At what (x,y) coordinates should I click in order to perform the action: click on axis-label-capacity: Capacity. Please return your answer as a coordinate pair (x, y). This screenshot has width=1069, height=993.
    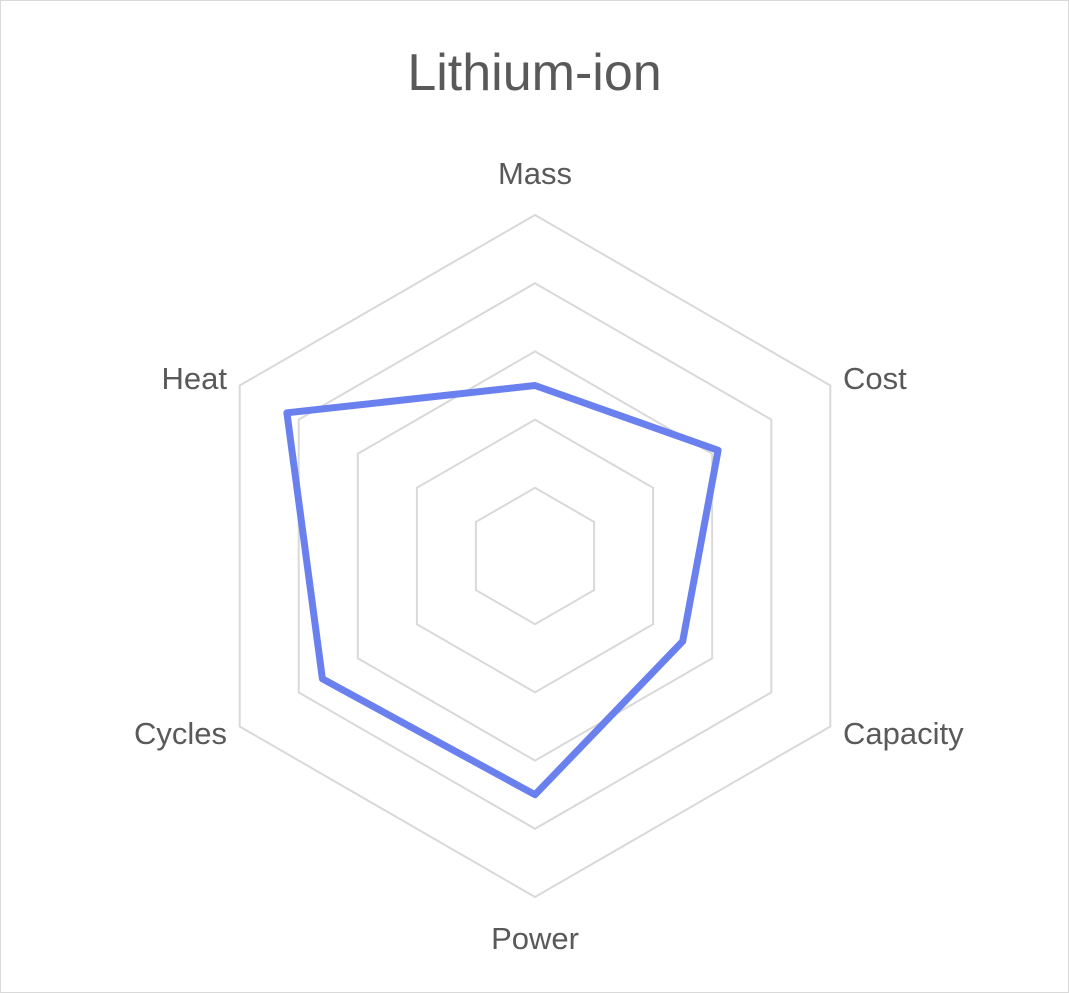
    Looking at the image, I should click on (903, 733).